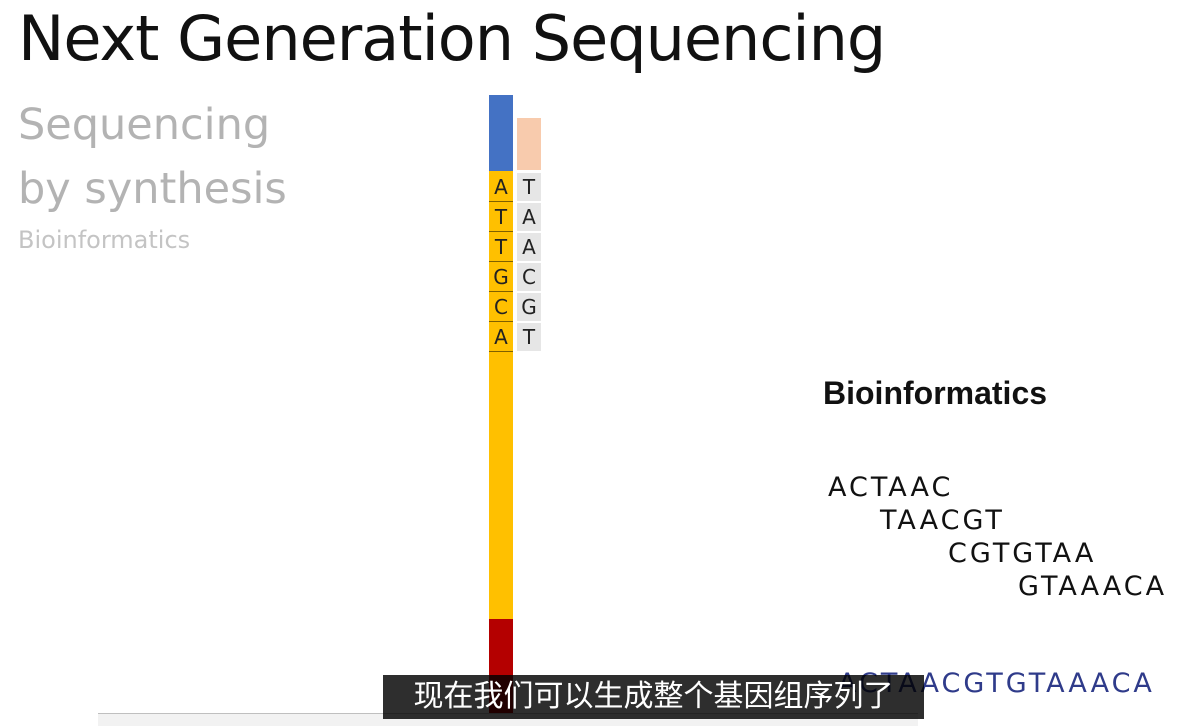 The image size is (1202, 726). What do you see at coordinates (529, 277) in the screenshot?
I see `complement-base: C` at bounding box center [529, 277].